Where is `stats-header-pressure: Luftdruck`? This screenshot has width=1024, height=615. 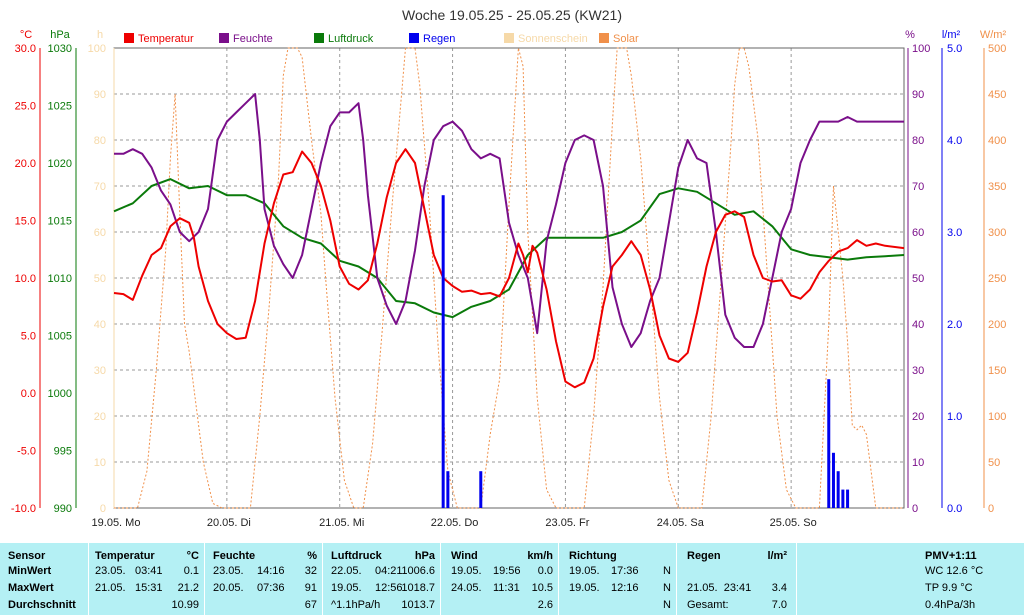
stats-header-pressure: Luftdruck is located at coordinates (356, 556).